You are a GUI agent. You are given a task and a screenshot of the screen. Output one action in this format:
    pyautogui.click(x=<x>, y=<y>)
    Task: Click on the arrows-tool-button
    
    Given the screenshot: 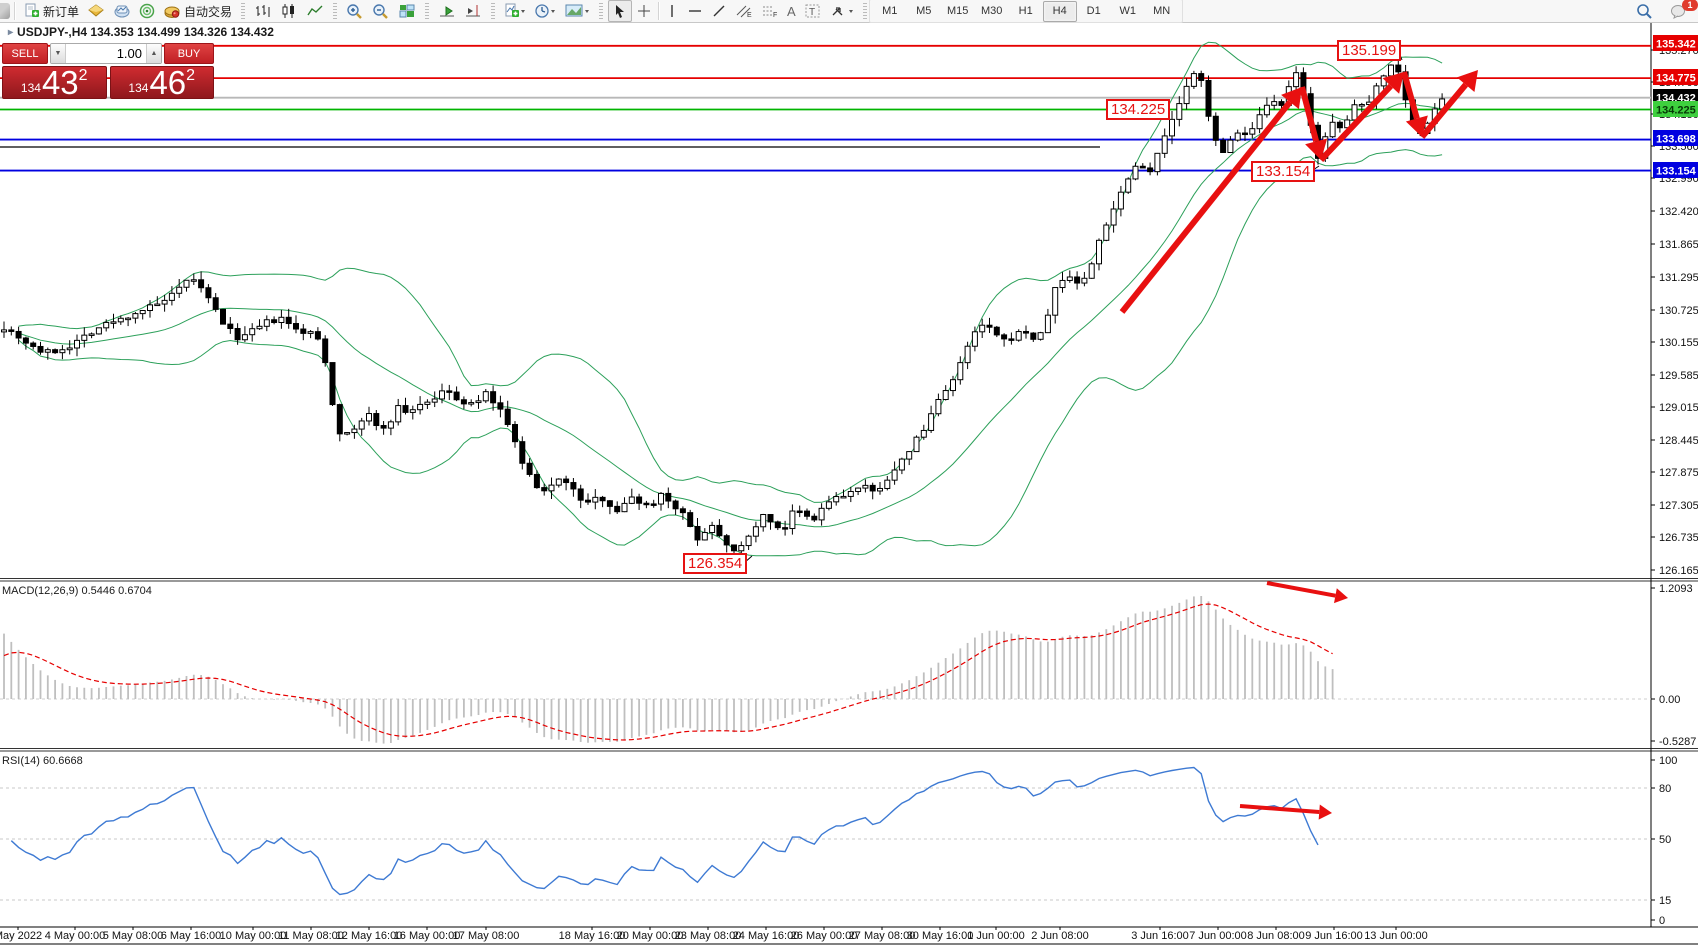 What is the action you would take?
    pyautogui.click(x=842, y=11)
    